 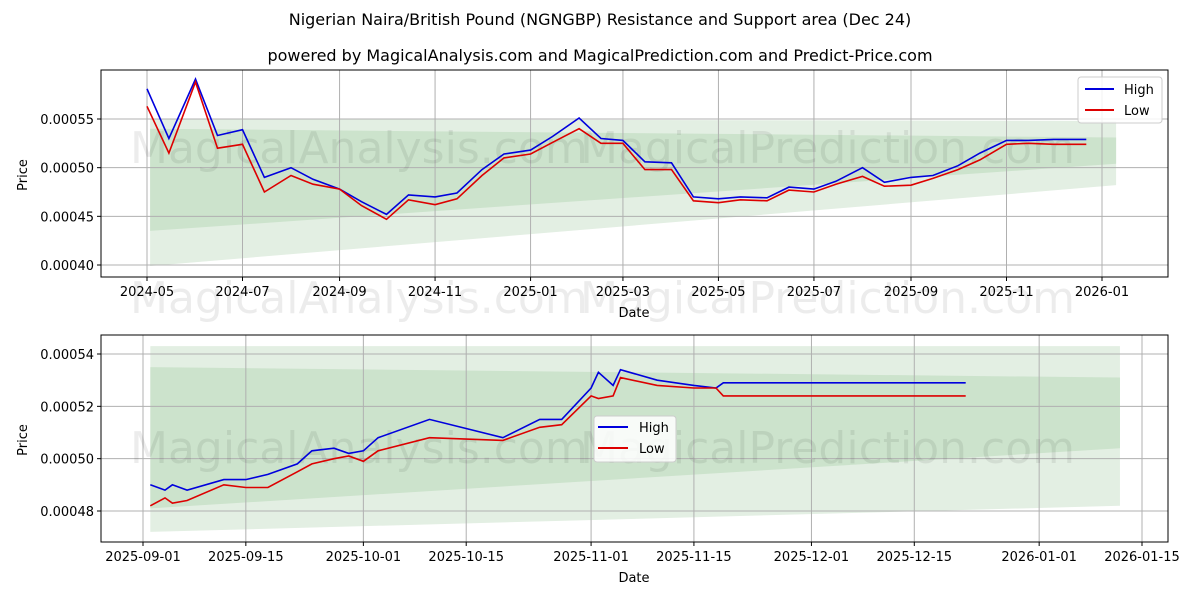 What do you see at coordinates (694, 557) in the screenshot?
I see `x-tick-label: 2025-11-15` at bounding box center [694, 557].